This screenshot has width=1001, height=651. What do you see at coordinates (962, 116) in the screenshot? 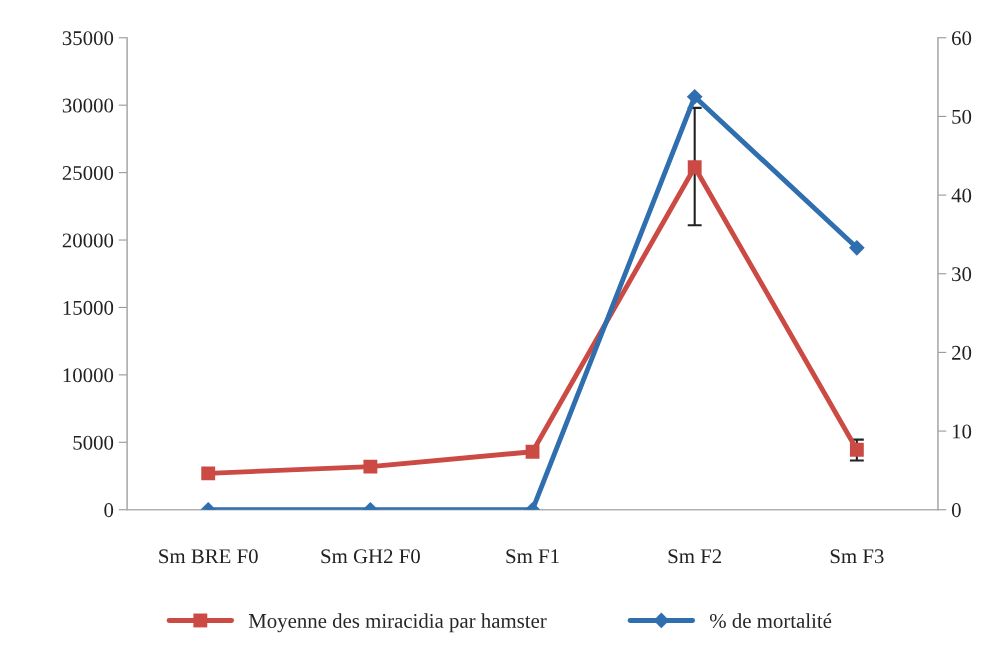
I see `y2-tick-label: 50` at bounding box center [962, 116].